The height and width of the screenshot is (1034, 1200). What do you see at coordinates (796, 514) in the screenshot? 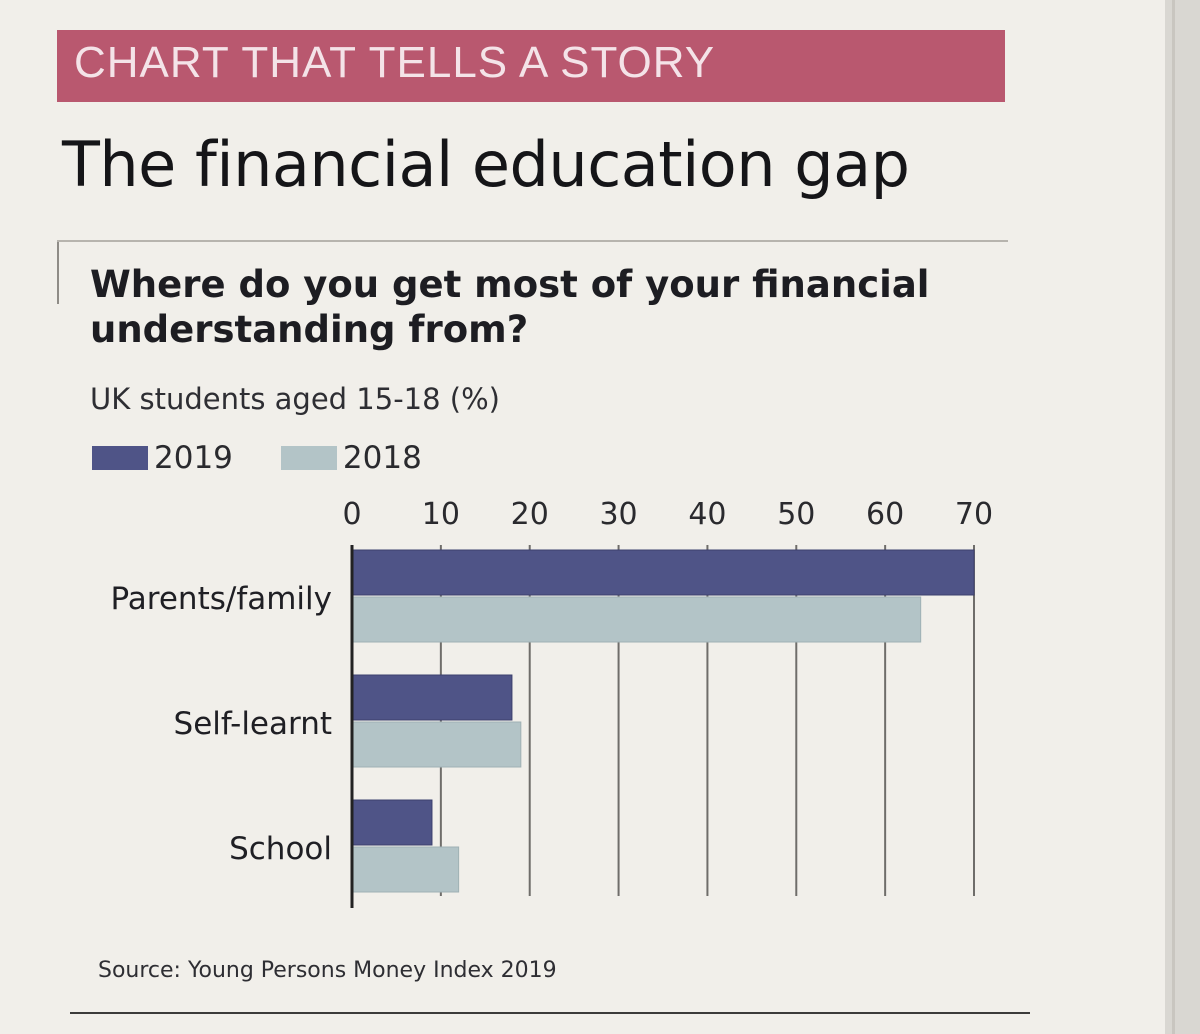
I see `x-tick-label: 50` at bounding box center [796, 514].